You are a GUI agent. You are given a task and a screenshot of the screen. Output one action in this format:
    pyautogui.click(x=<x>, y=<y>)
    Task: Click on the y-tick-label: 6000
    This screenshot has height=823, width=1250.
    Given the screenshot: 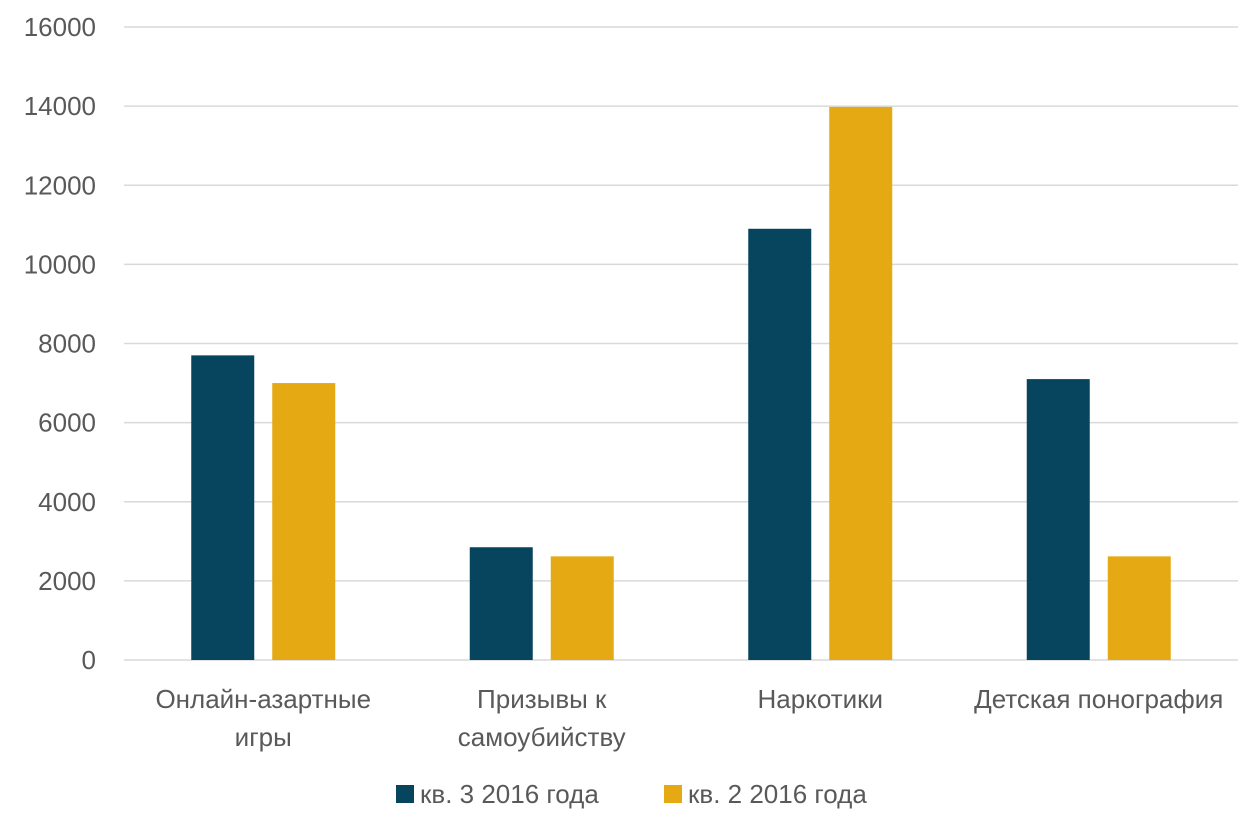 What is the action you would take?
    pyautogui.click(x=67, y=423)
    